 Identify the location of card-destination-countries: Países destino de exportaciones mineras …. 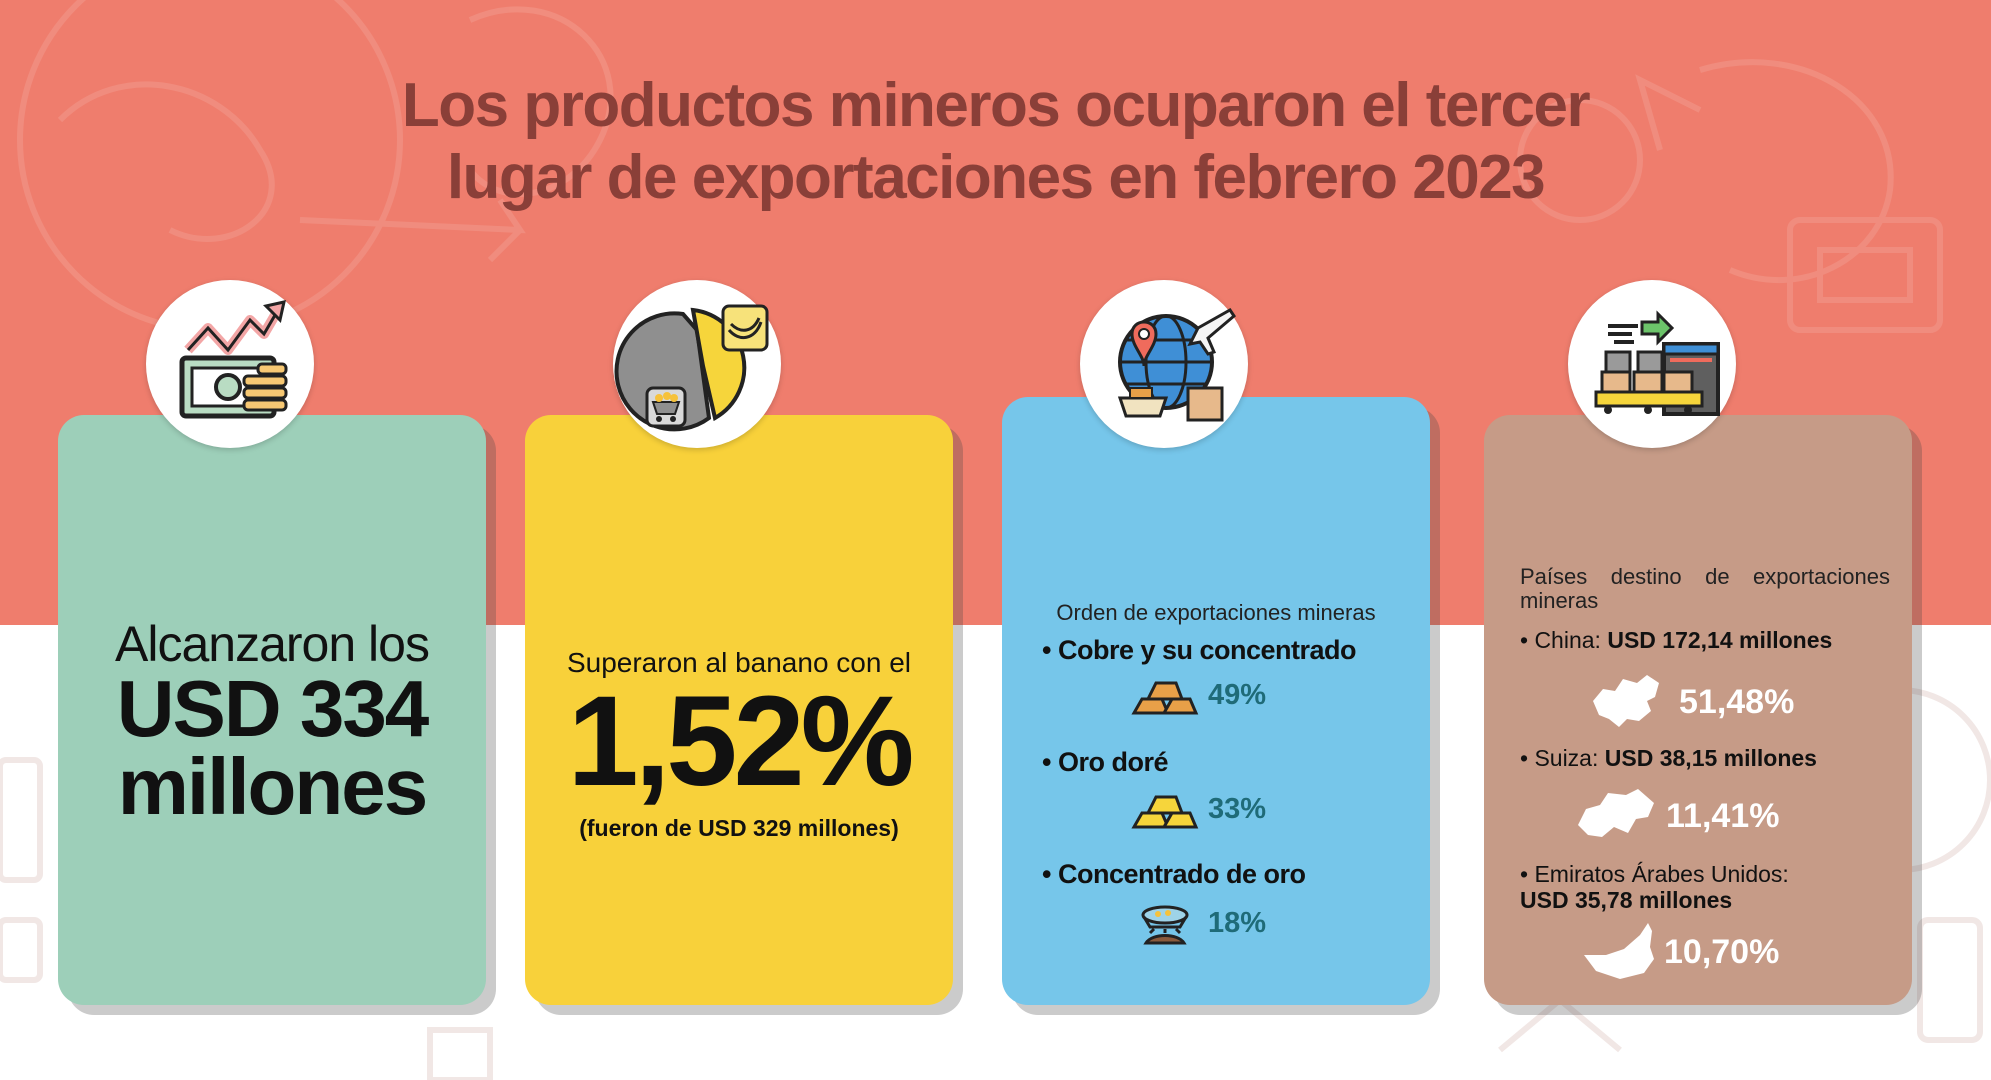
(1698, 710).